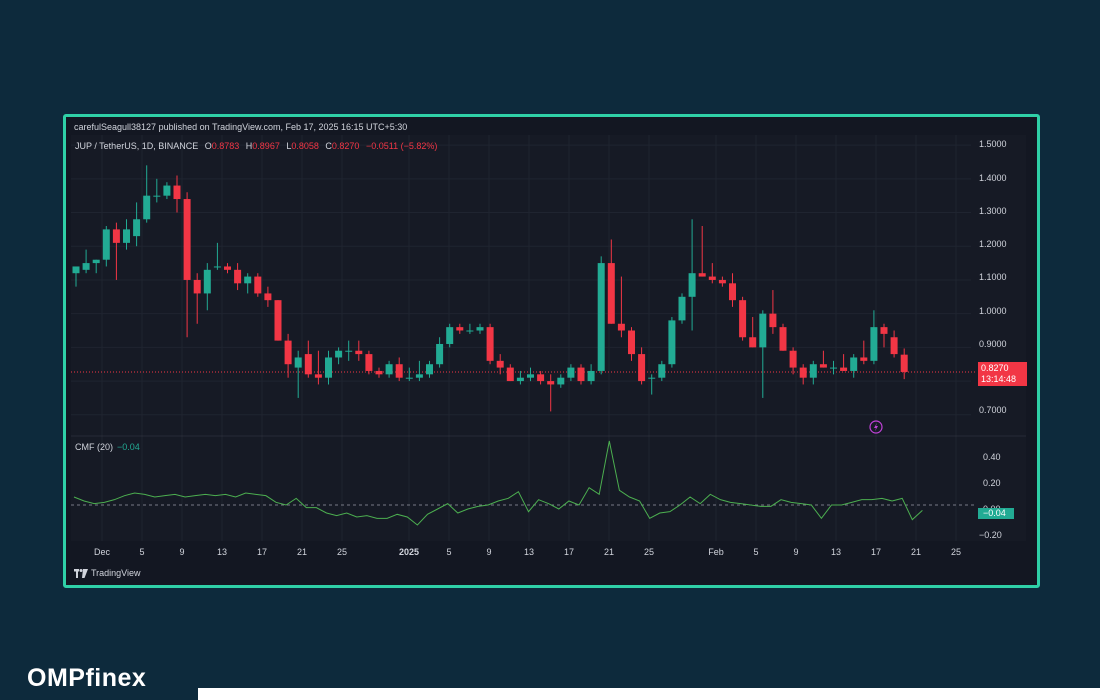 The width and height of the screenshot is (1100, 700). What do you see at coordinates (649, 694) in the screenshot?
I see `bottom-banner` at bounding box center [649, 694].